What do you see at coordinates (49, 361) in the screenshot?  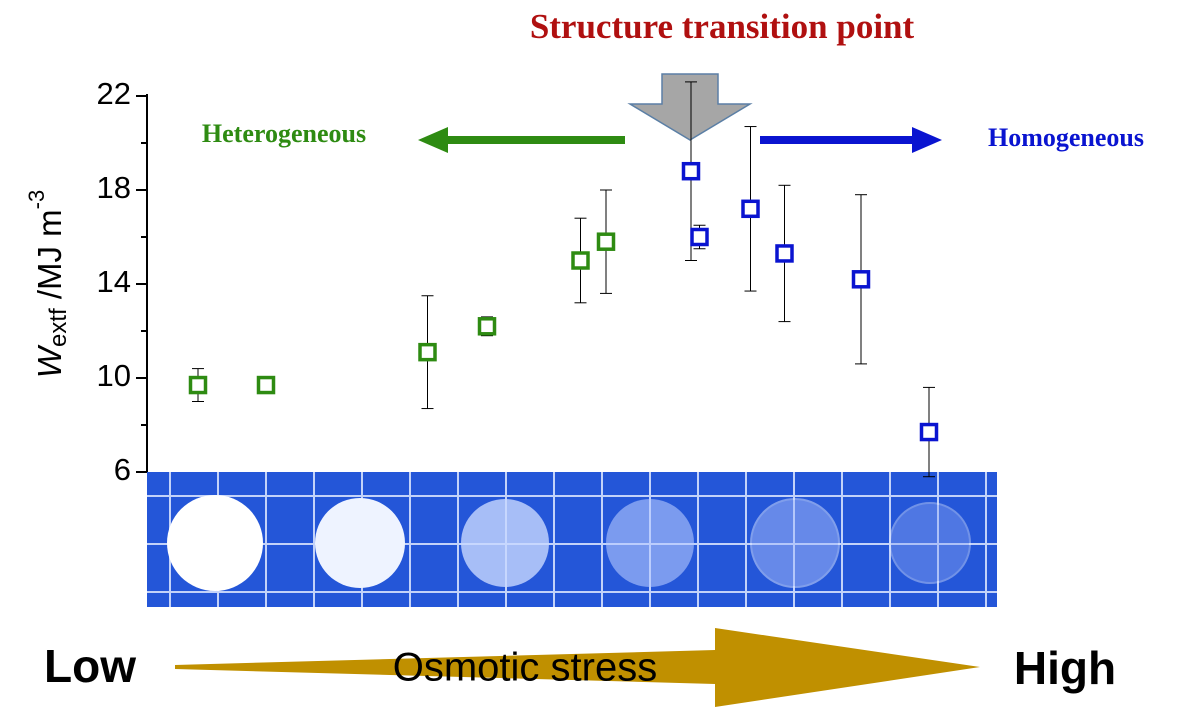 I see `y-label-main: W` at bounding box center [49, 361].